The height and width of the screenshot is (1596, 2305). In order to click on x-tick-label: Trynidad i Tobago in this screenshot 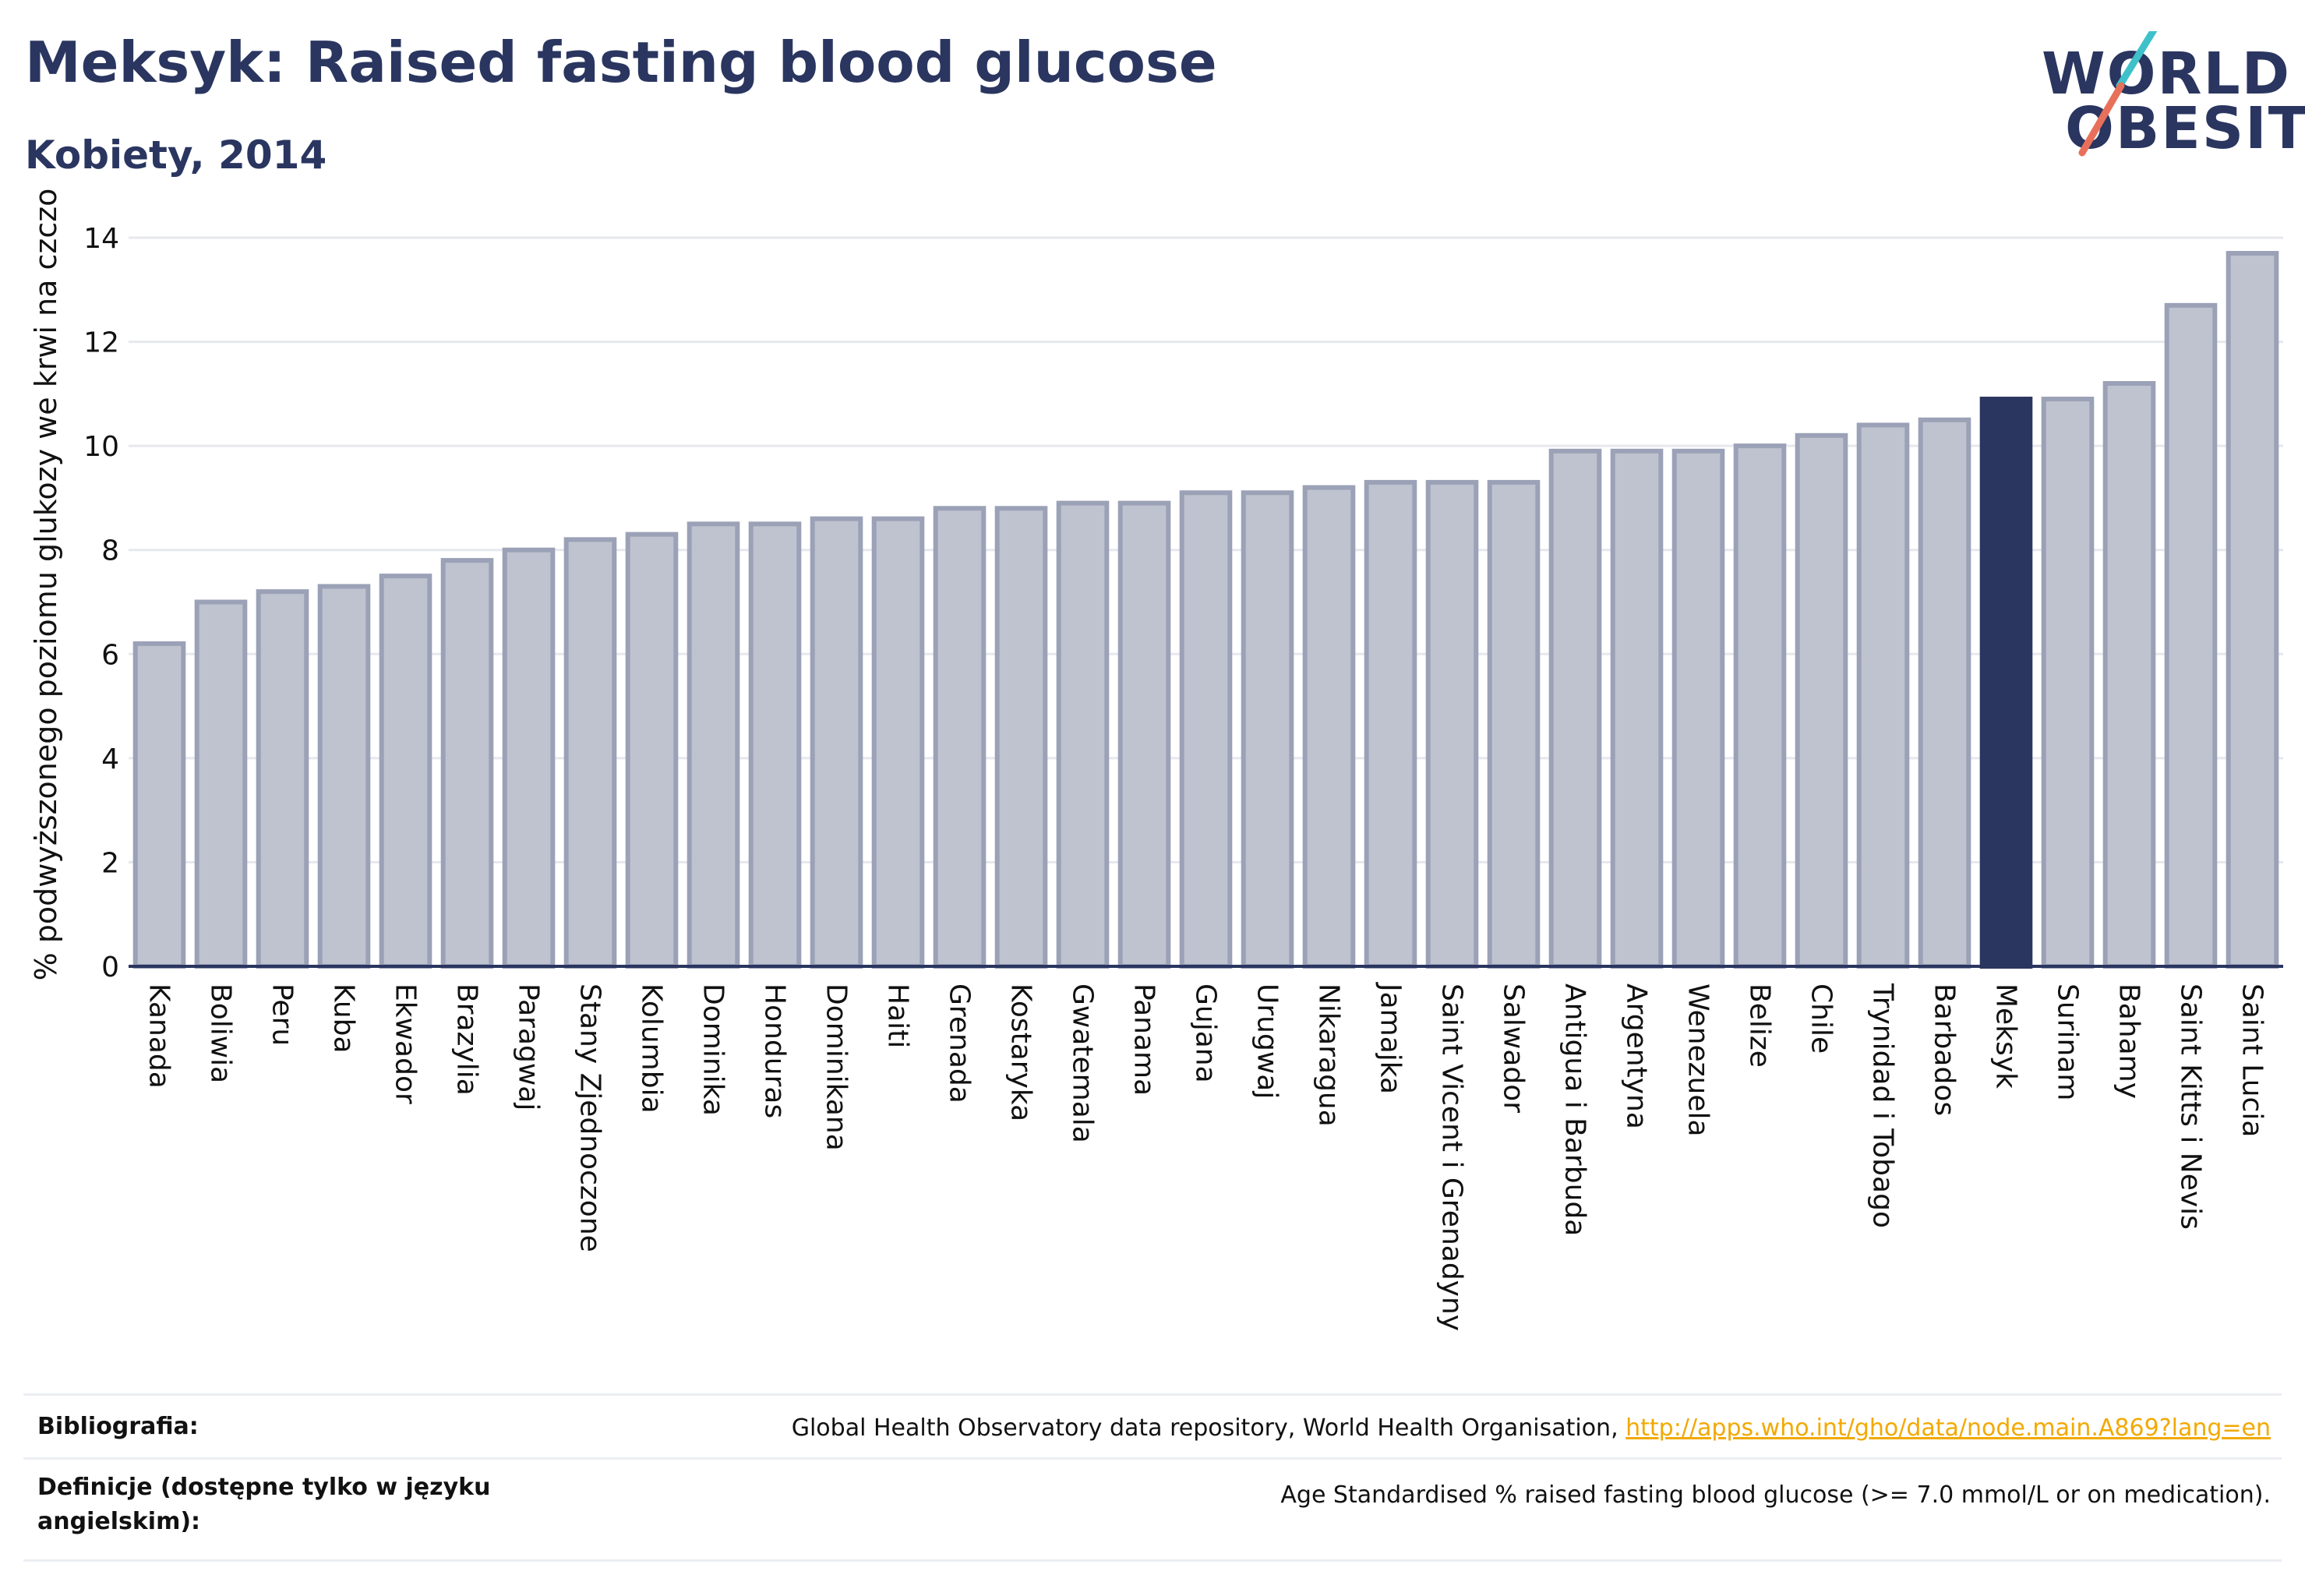, I will do `click(1883, 1105)`.